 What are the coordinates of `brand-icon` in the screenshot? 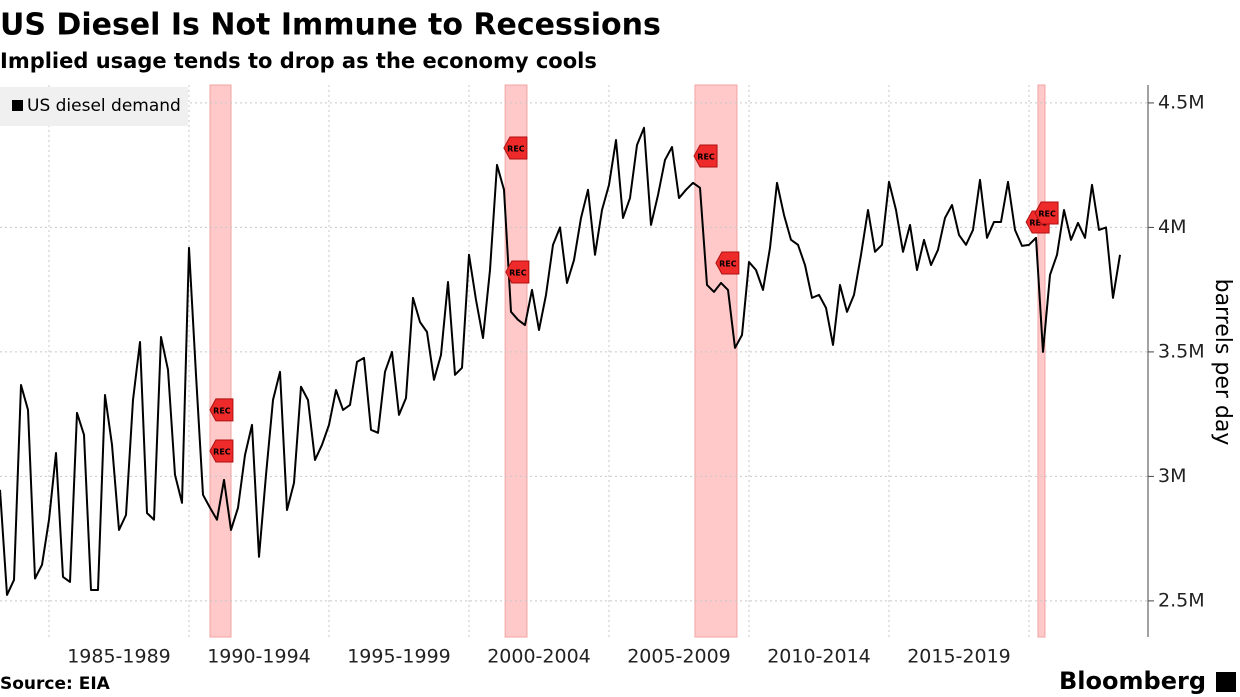 It's located at (1226, 682).